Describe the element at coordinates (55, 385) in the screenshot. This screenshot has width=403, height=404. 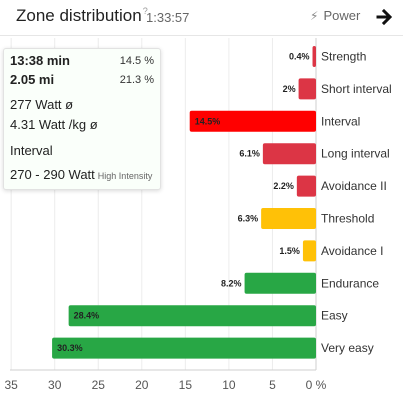
I see `x-tick-label: 30` at that location.